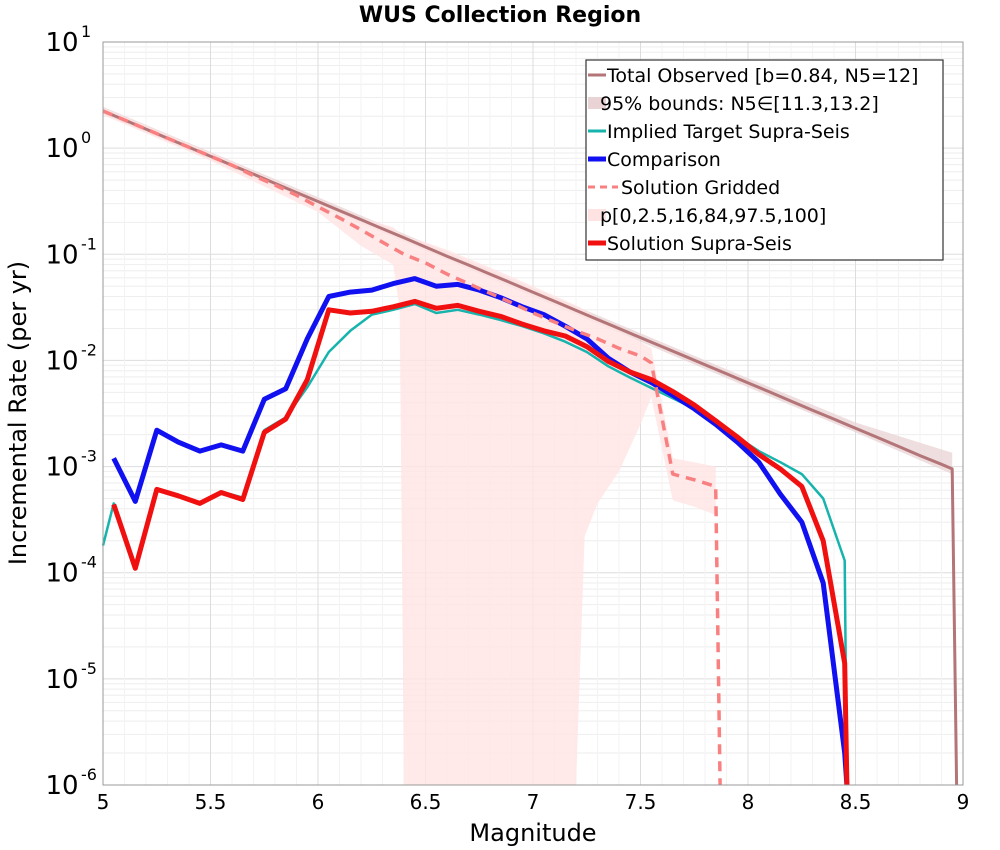 This screenshot has width=1000, height=850. Describe the element at coordinates (700, 188) in the screenshot. I see `legend-label: Solution Gridded` at that location.